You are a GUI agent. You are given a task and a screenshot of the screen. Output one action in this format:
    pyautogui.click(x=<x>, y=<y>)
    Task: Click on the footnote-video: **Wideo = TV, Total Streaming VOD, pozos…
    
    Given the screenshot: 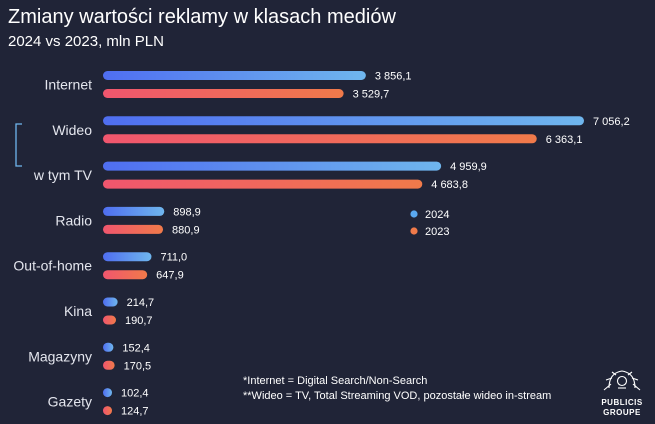 What is the action you would take?
    pyautogui.click(x=397, y=396)
    